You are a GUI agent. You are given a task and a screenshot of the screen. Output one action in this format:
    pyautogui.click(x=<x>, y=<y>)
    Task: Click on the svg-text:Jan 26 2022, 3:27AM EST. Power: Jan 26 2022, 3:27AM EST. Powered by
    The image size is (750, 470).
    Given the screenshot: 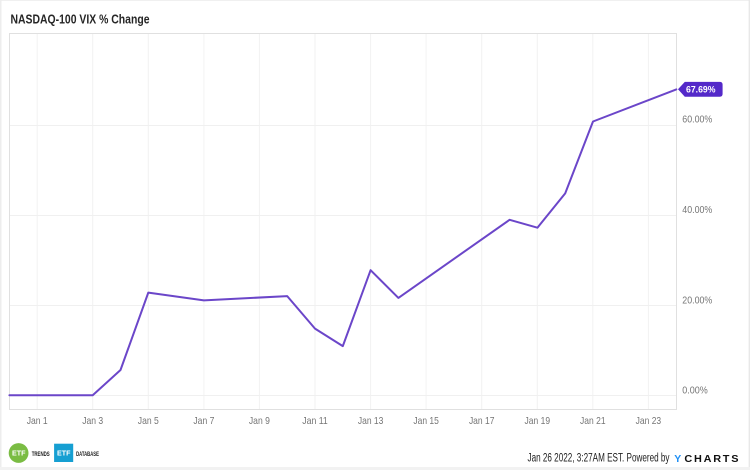 What is the action you would take?
    pyautogui.click(x=599, y=458)
    